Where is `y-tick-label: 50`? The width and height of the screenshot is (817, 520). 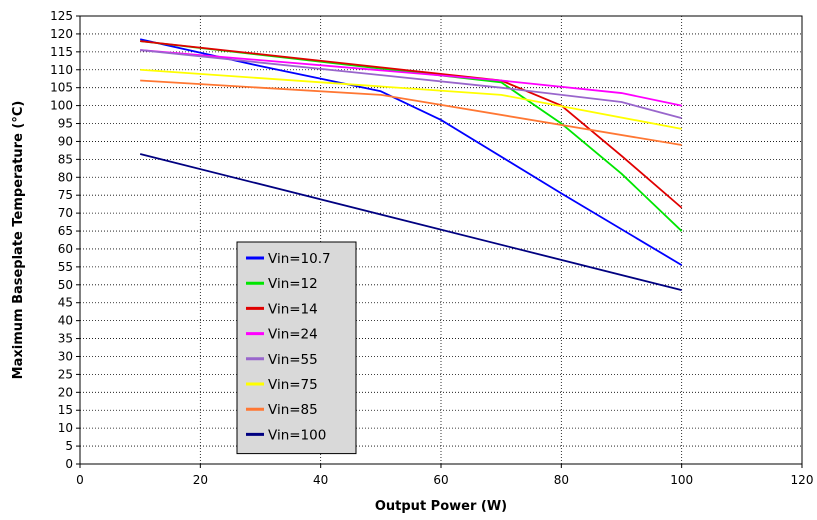 y-tick-label: 50 is located at coordinates (65, 285).